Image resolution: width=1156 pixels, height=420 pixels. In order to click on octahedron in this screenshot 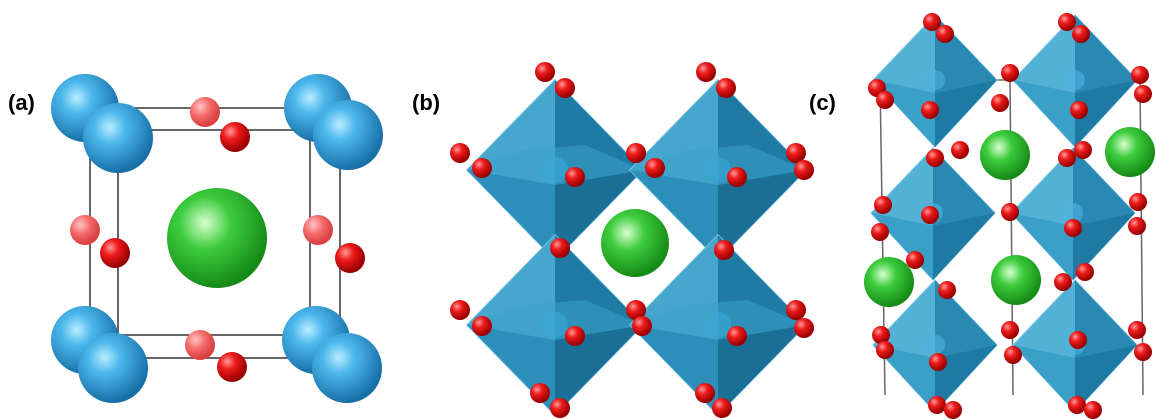, I will do `click(935, 81)`.